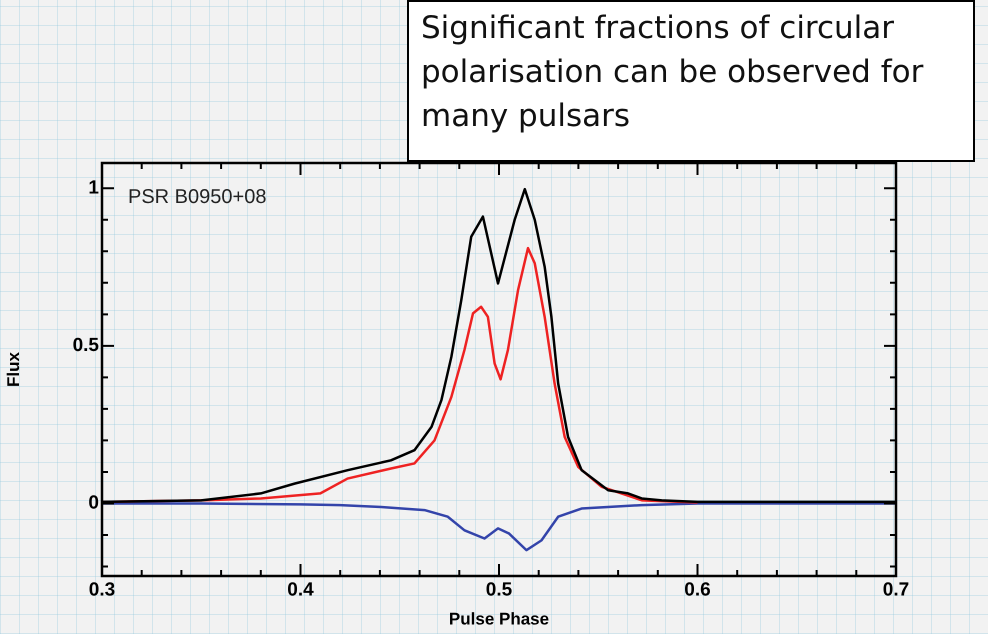  I want to click on x-tick-label: 0.6, so click(697, 590).